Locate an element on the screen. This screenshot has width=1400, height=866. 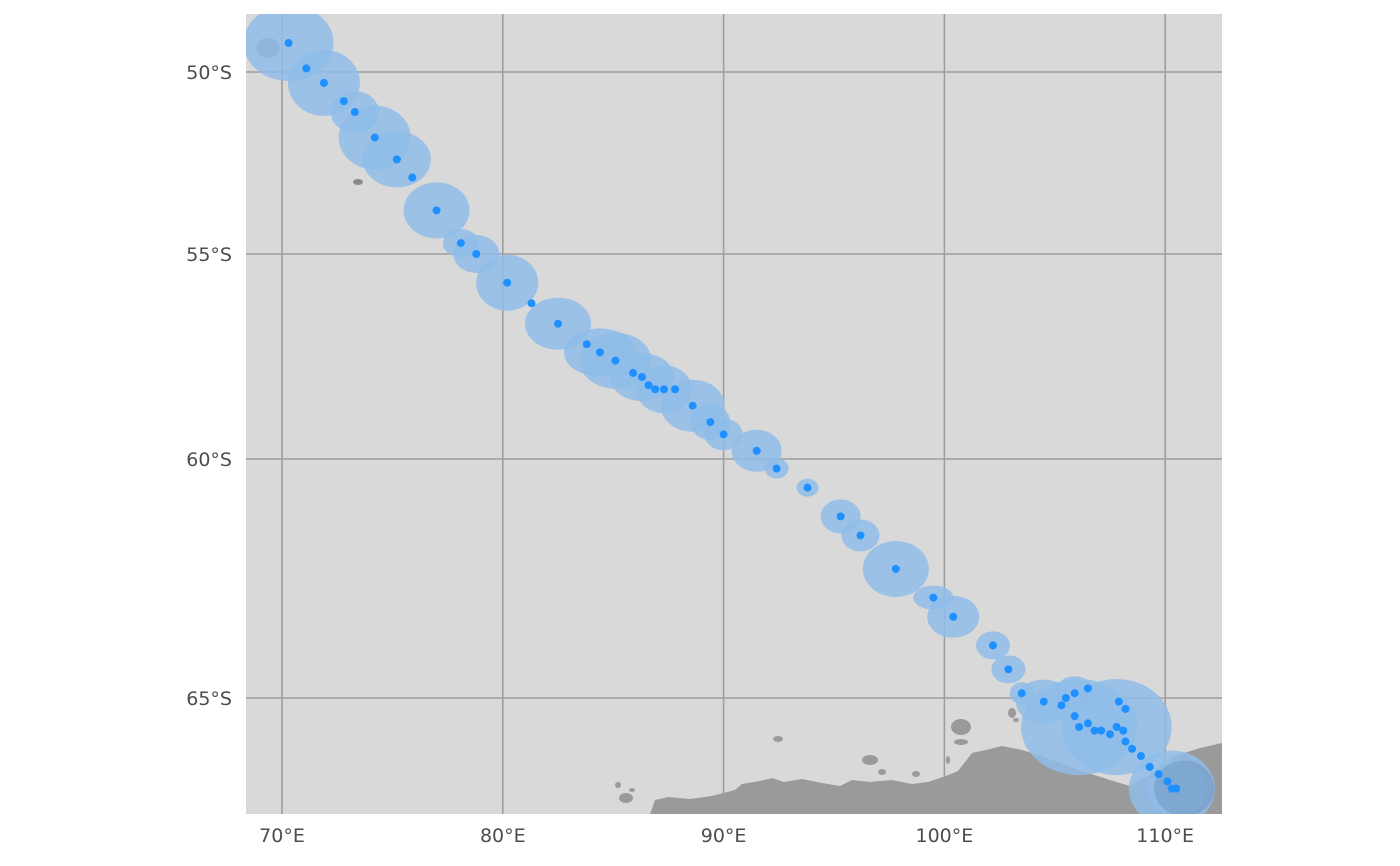
y-tick-label: 50°S is located at coordinates (209, 73).